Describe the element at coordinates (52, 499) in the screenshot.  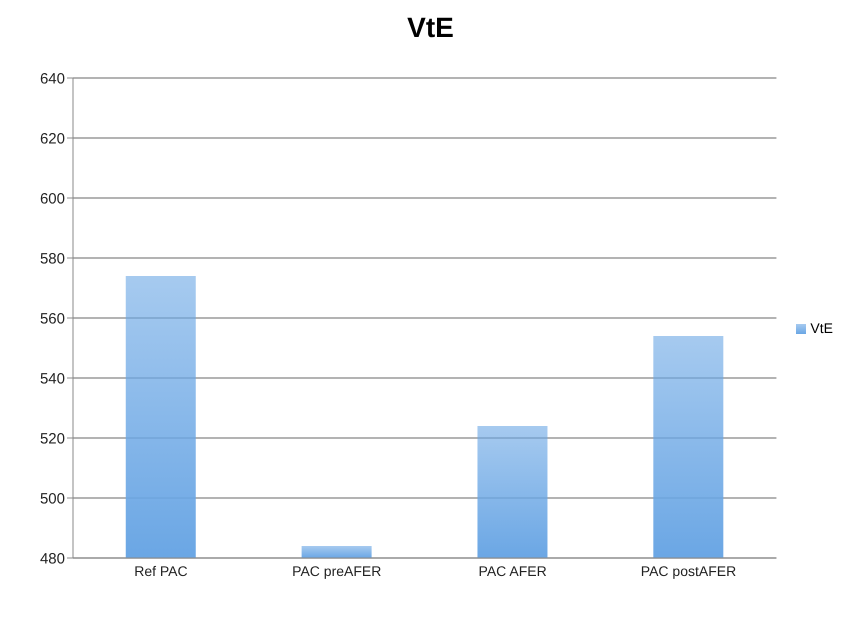
I see `y-tick-label: 500` at that location.